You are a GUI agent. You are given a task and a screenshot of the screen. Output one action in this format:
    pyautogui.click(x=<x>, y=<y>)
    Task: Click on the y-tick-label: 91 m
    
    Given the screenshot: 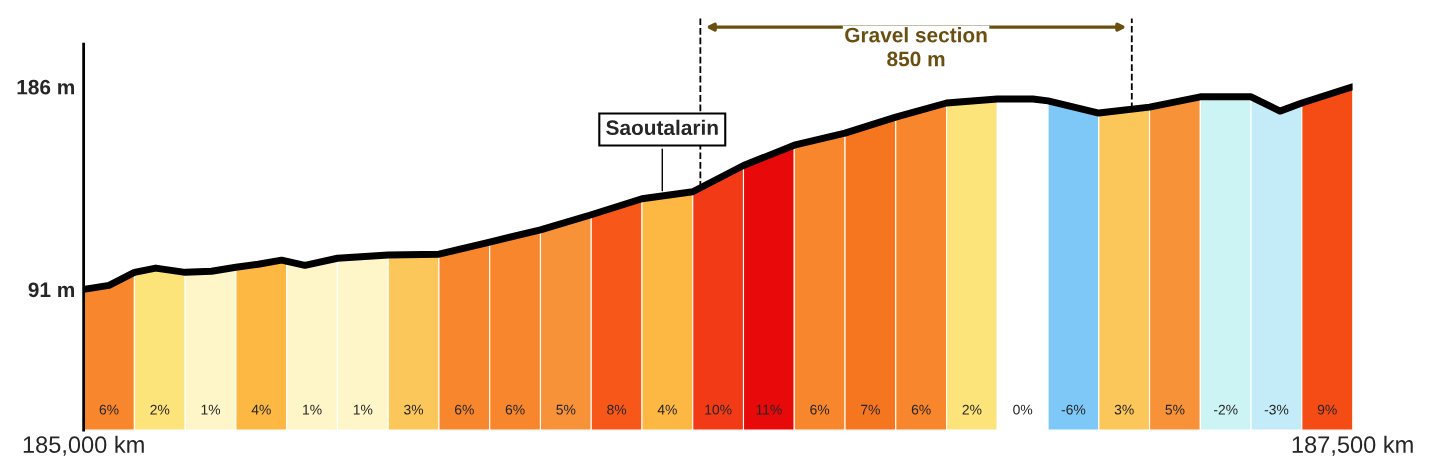 What is the action you would take?
    pyautogui.click(x=51, y=290)
    